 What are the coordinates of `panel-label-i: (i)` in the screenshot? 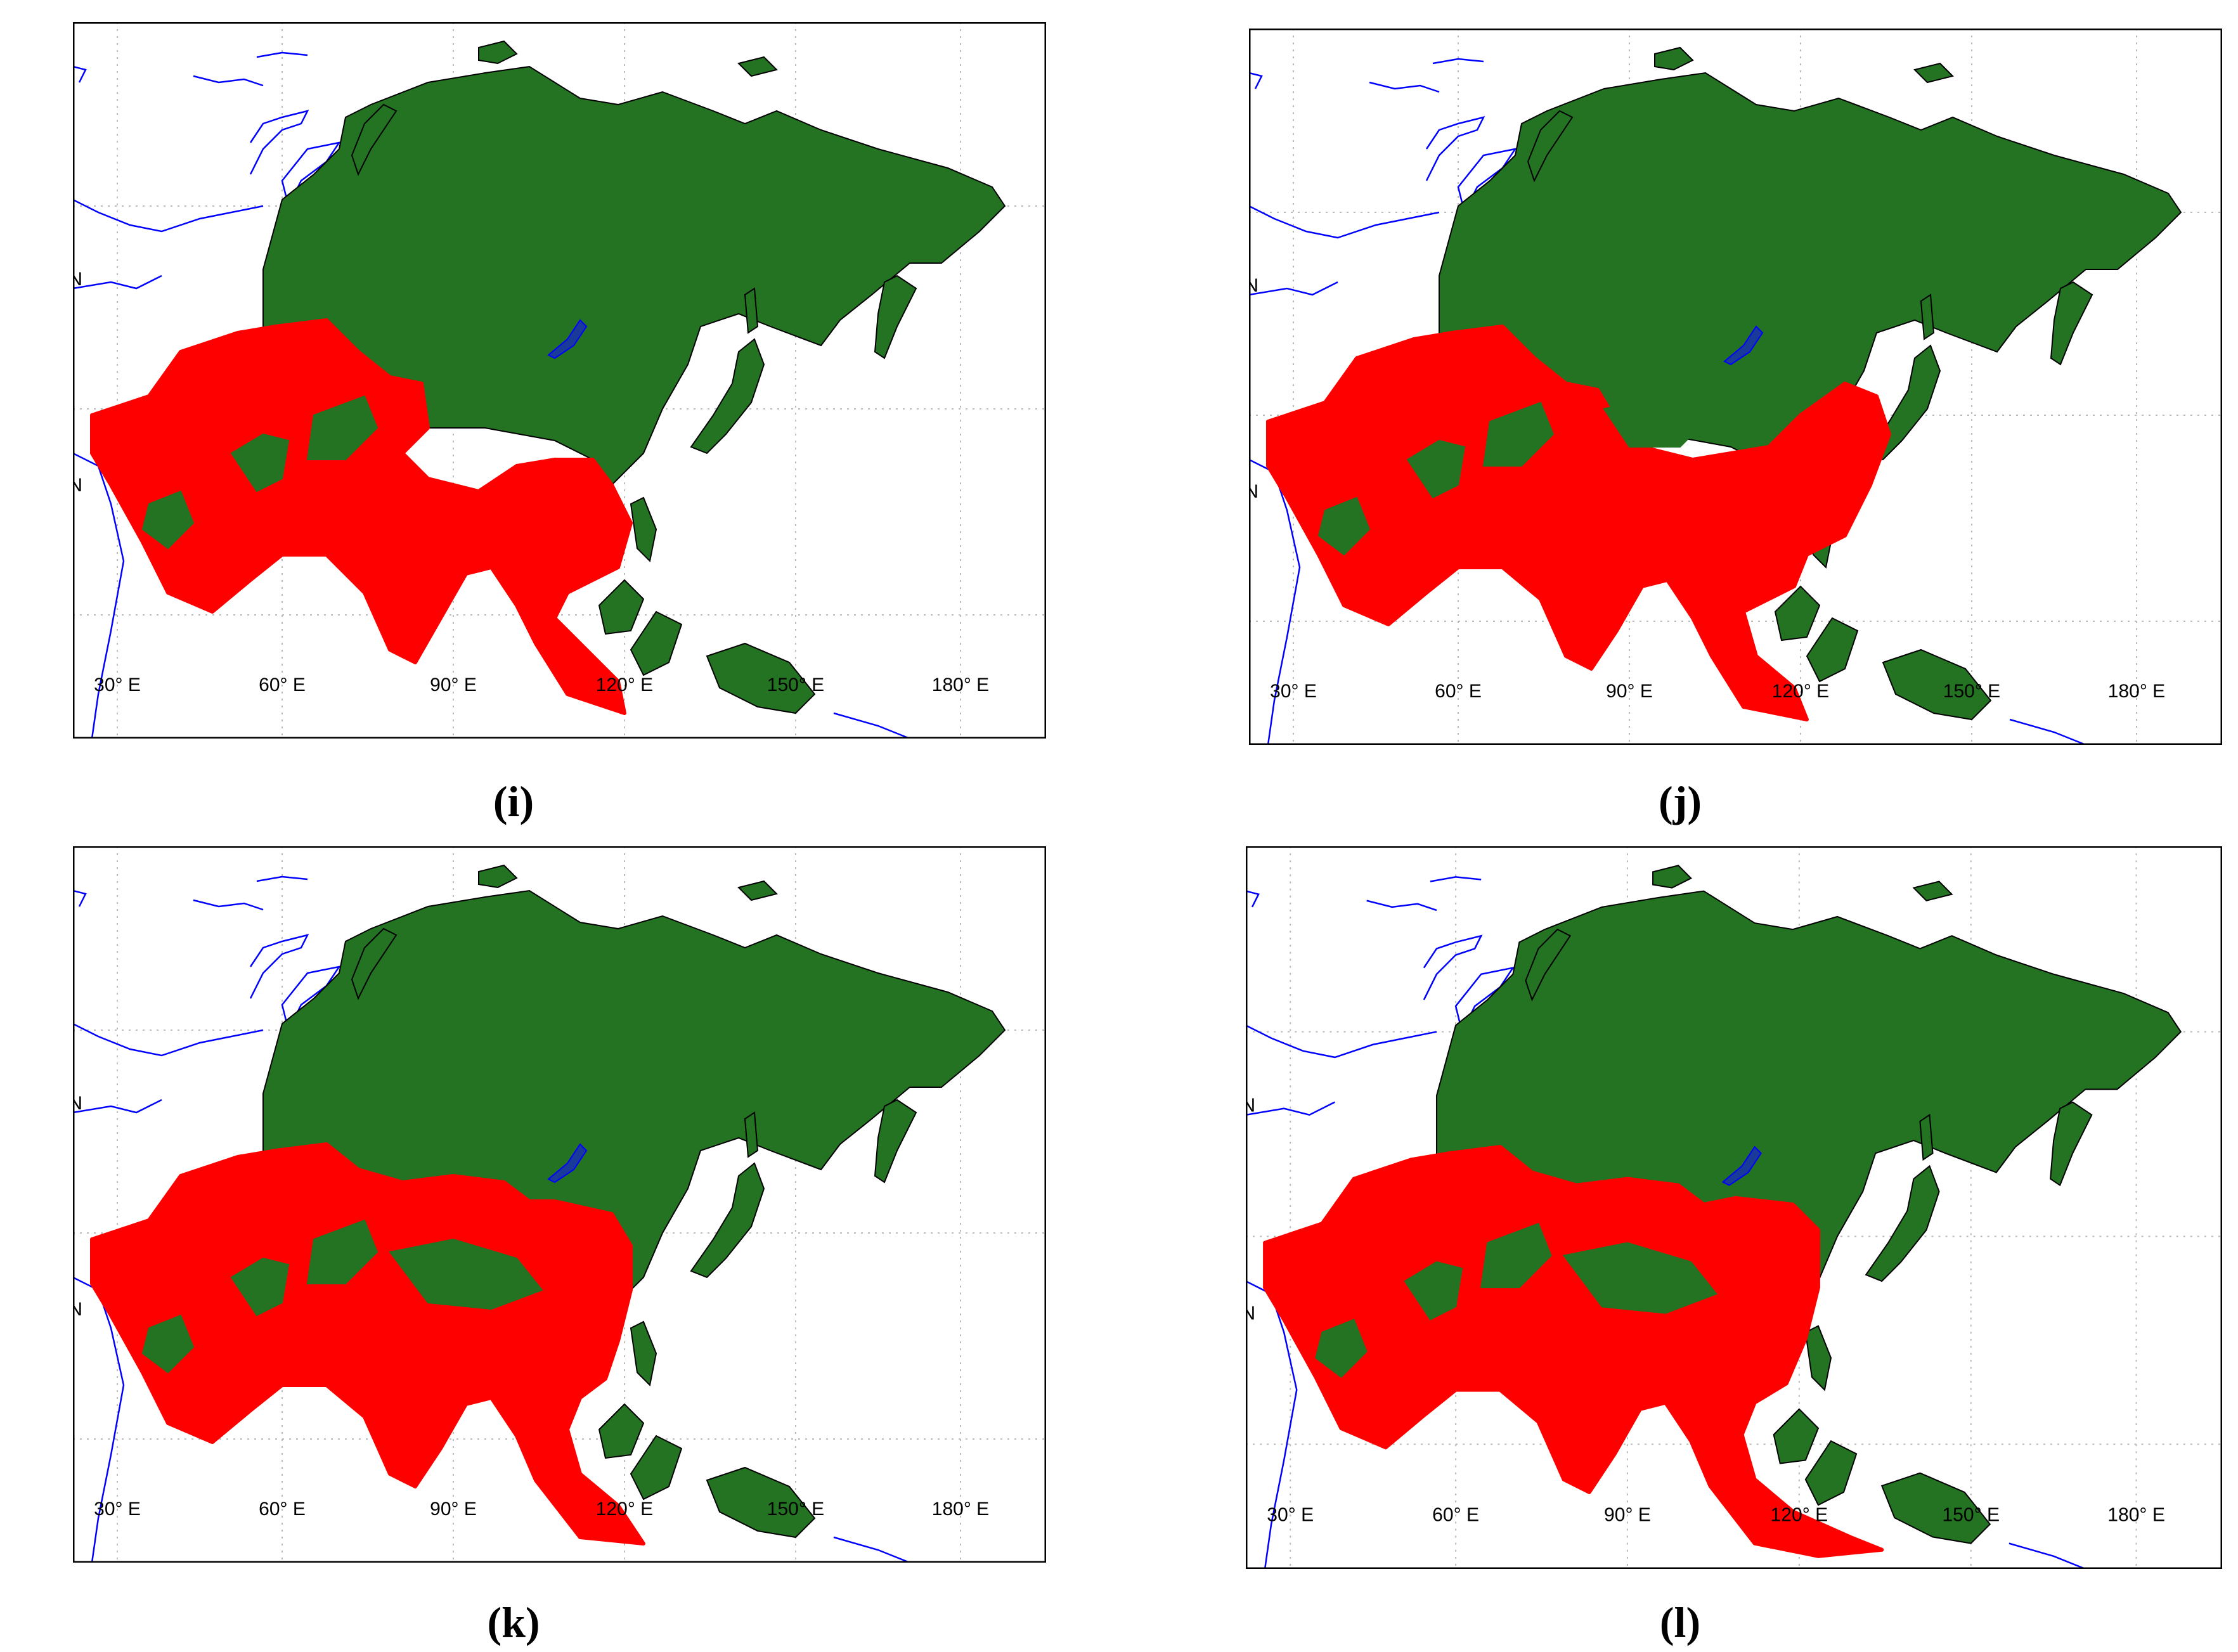 It's located at (513, 801).